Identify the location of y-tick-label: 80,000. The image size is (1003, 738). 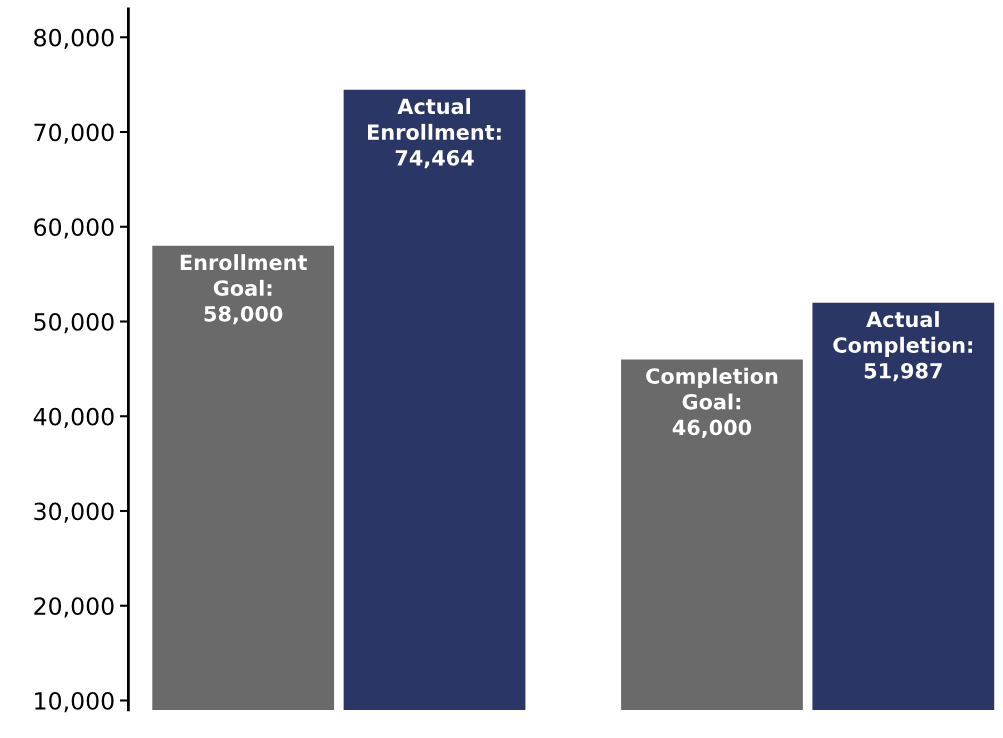
(74, 38).